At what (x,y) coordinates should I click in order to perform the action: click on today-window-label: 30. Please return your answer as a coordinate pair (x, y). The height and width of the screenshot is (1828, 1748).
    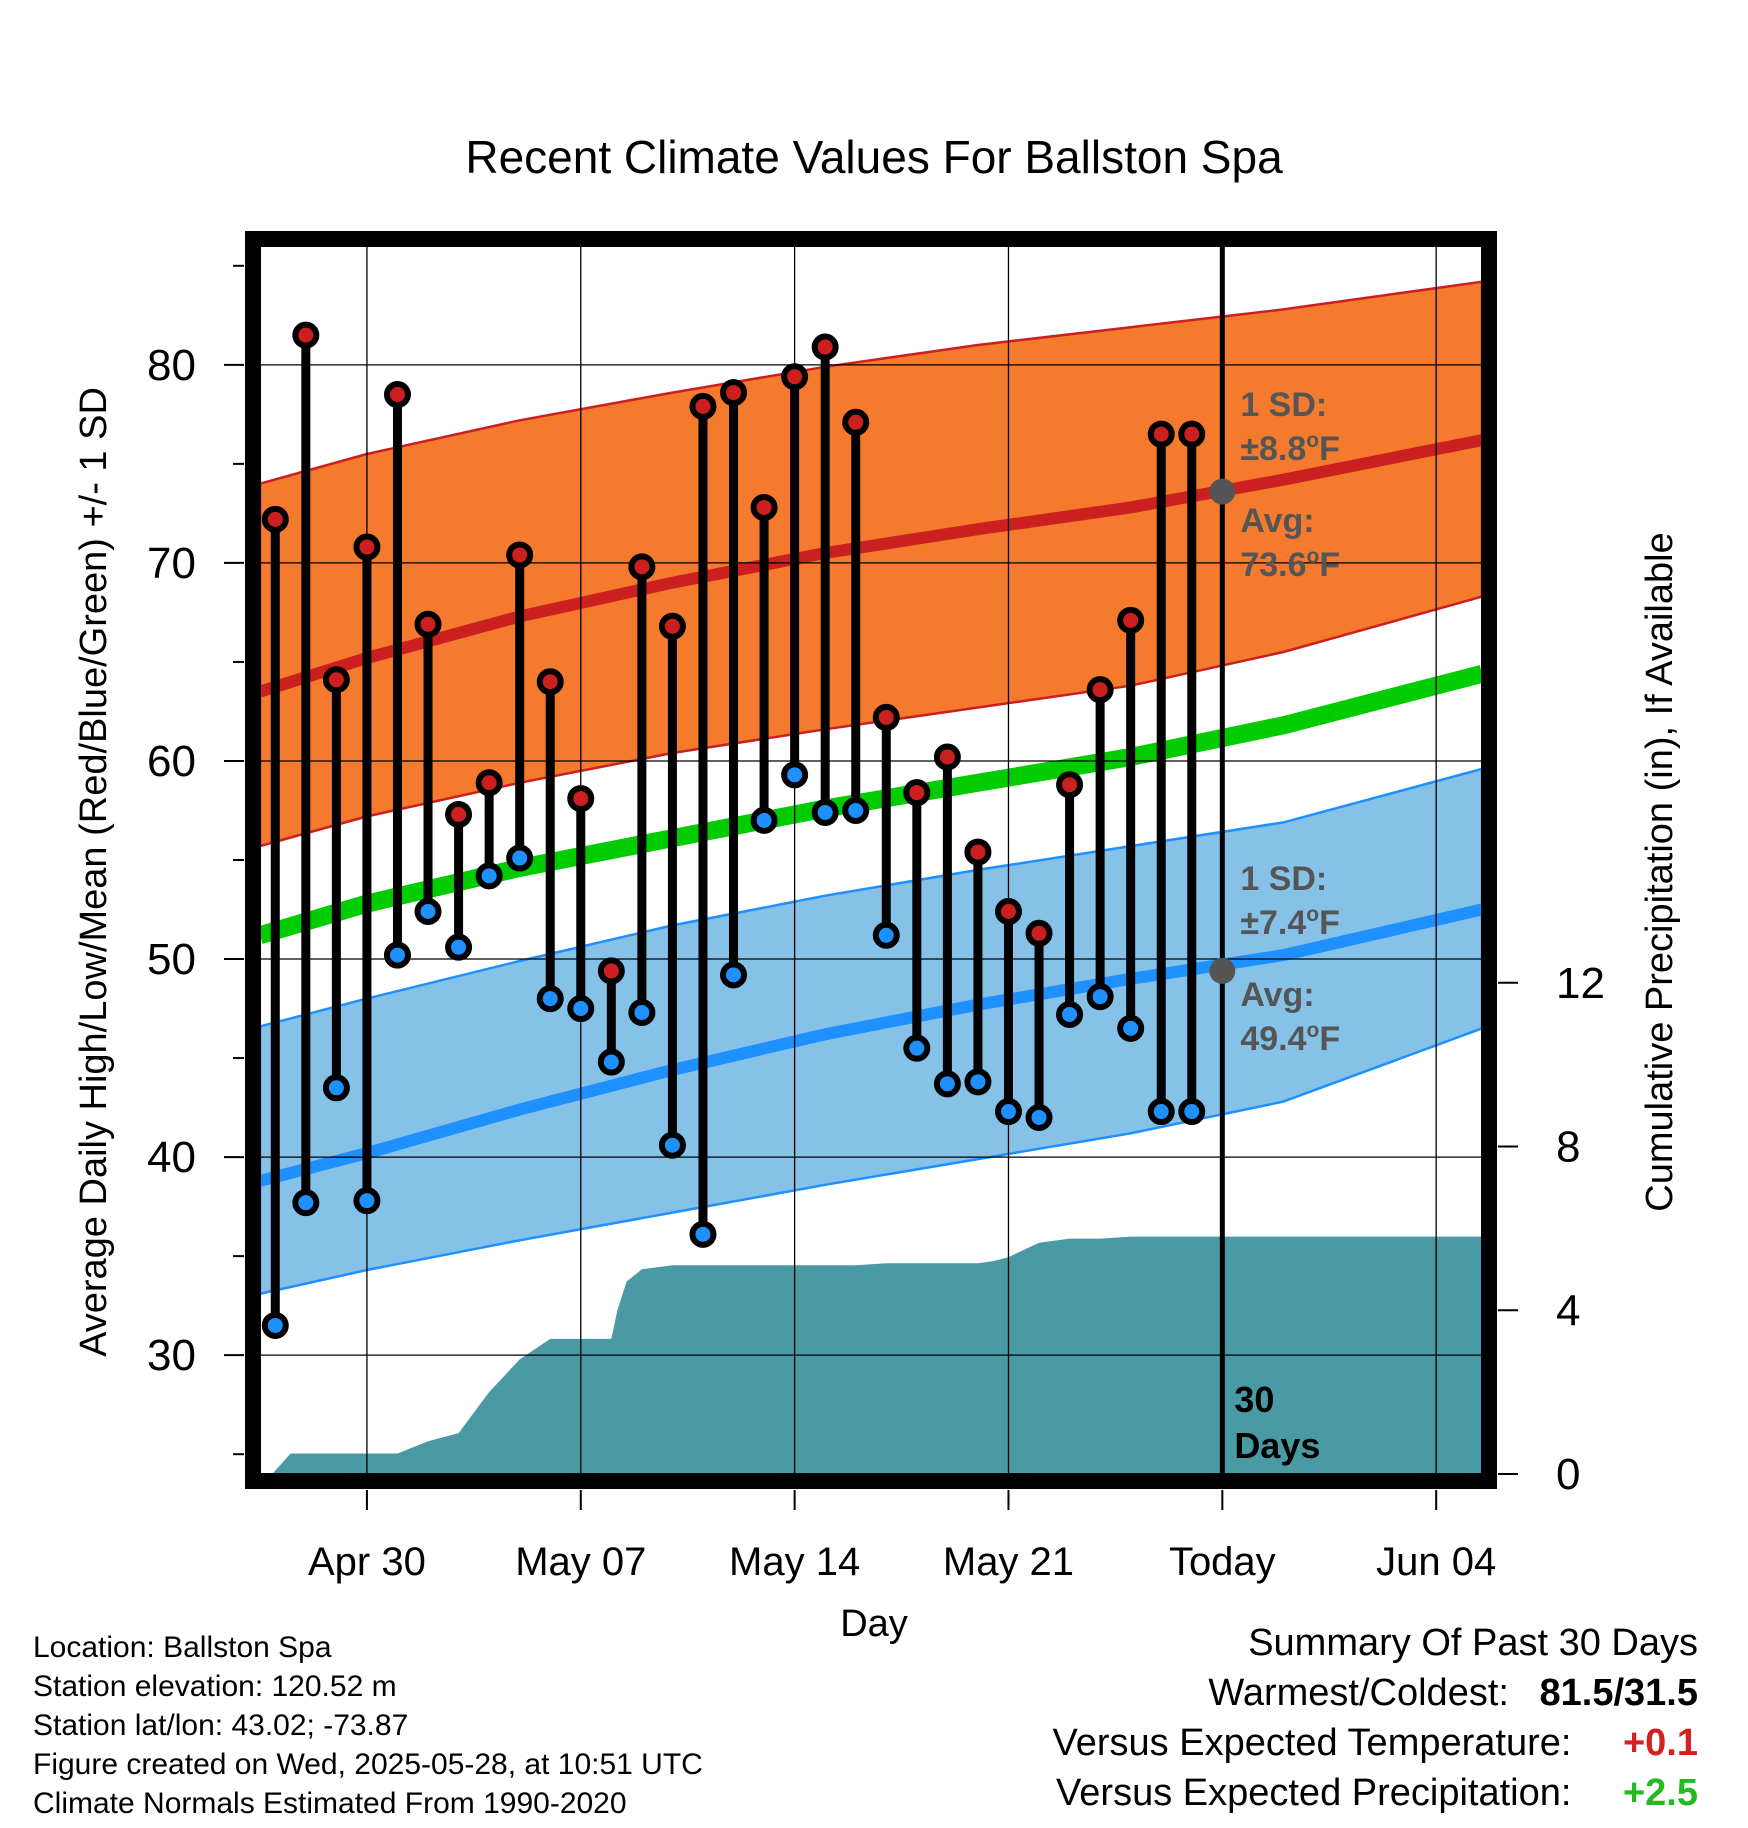
    Looking at the image, I should click on (1254, 1399).